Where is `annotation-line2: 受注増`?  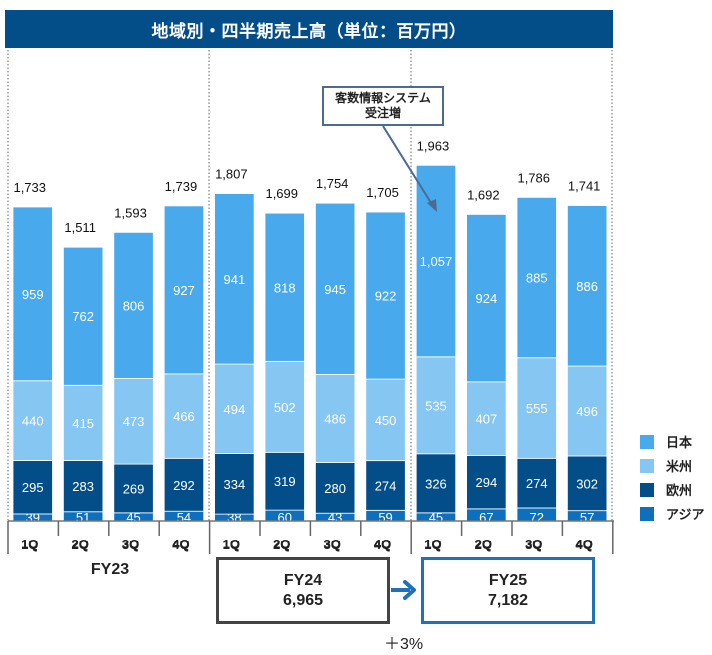 annotation-line2: 受注増 is located at coordinates (382, 113).